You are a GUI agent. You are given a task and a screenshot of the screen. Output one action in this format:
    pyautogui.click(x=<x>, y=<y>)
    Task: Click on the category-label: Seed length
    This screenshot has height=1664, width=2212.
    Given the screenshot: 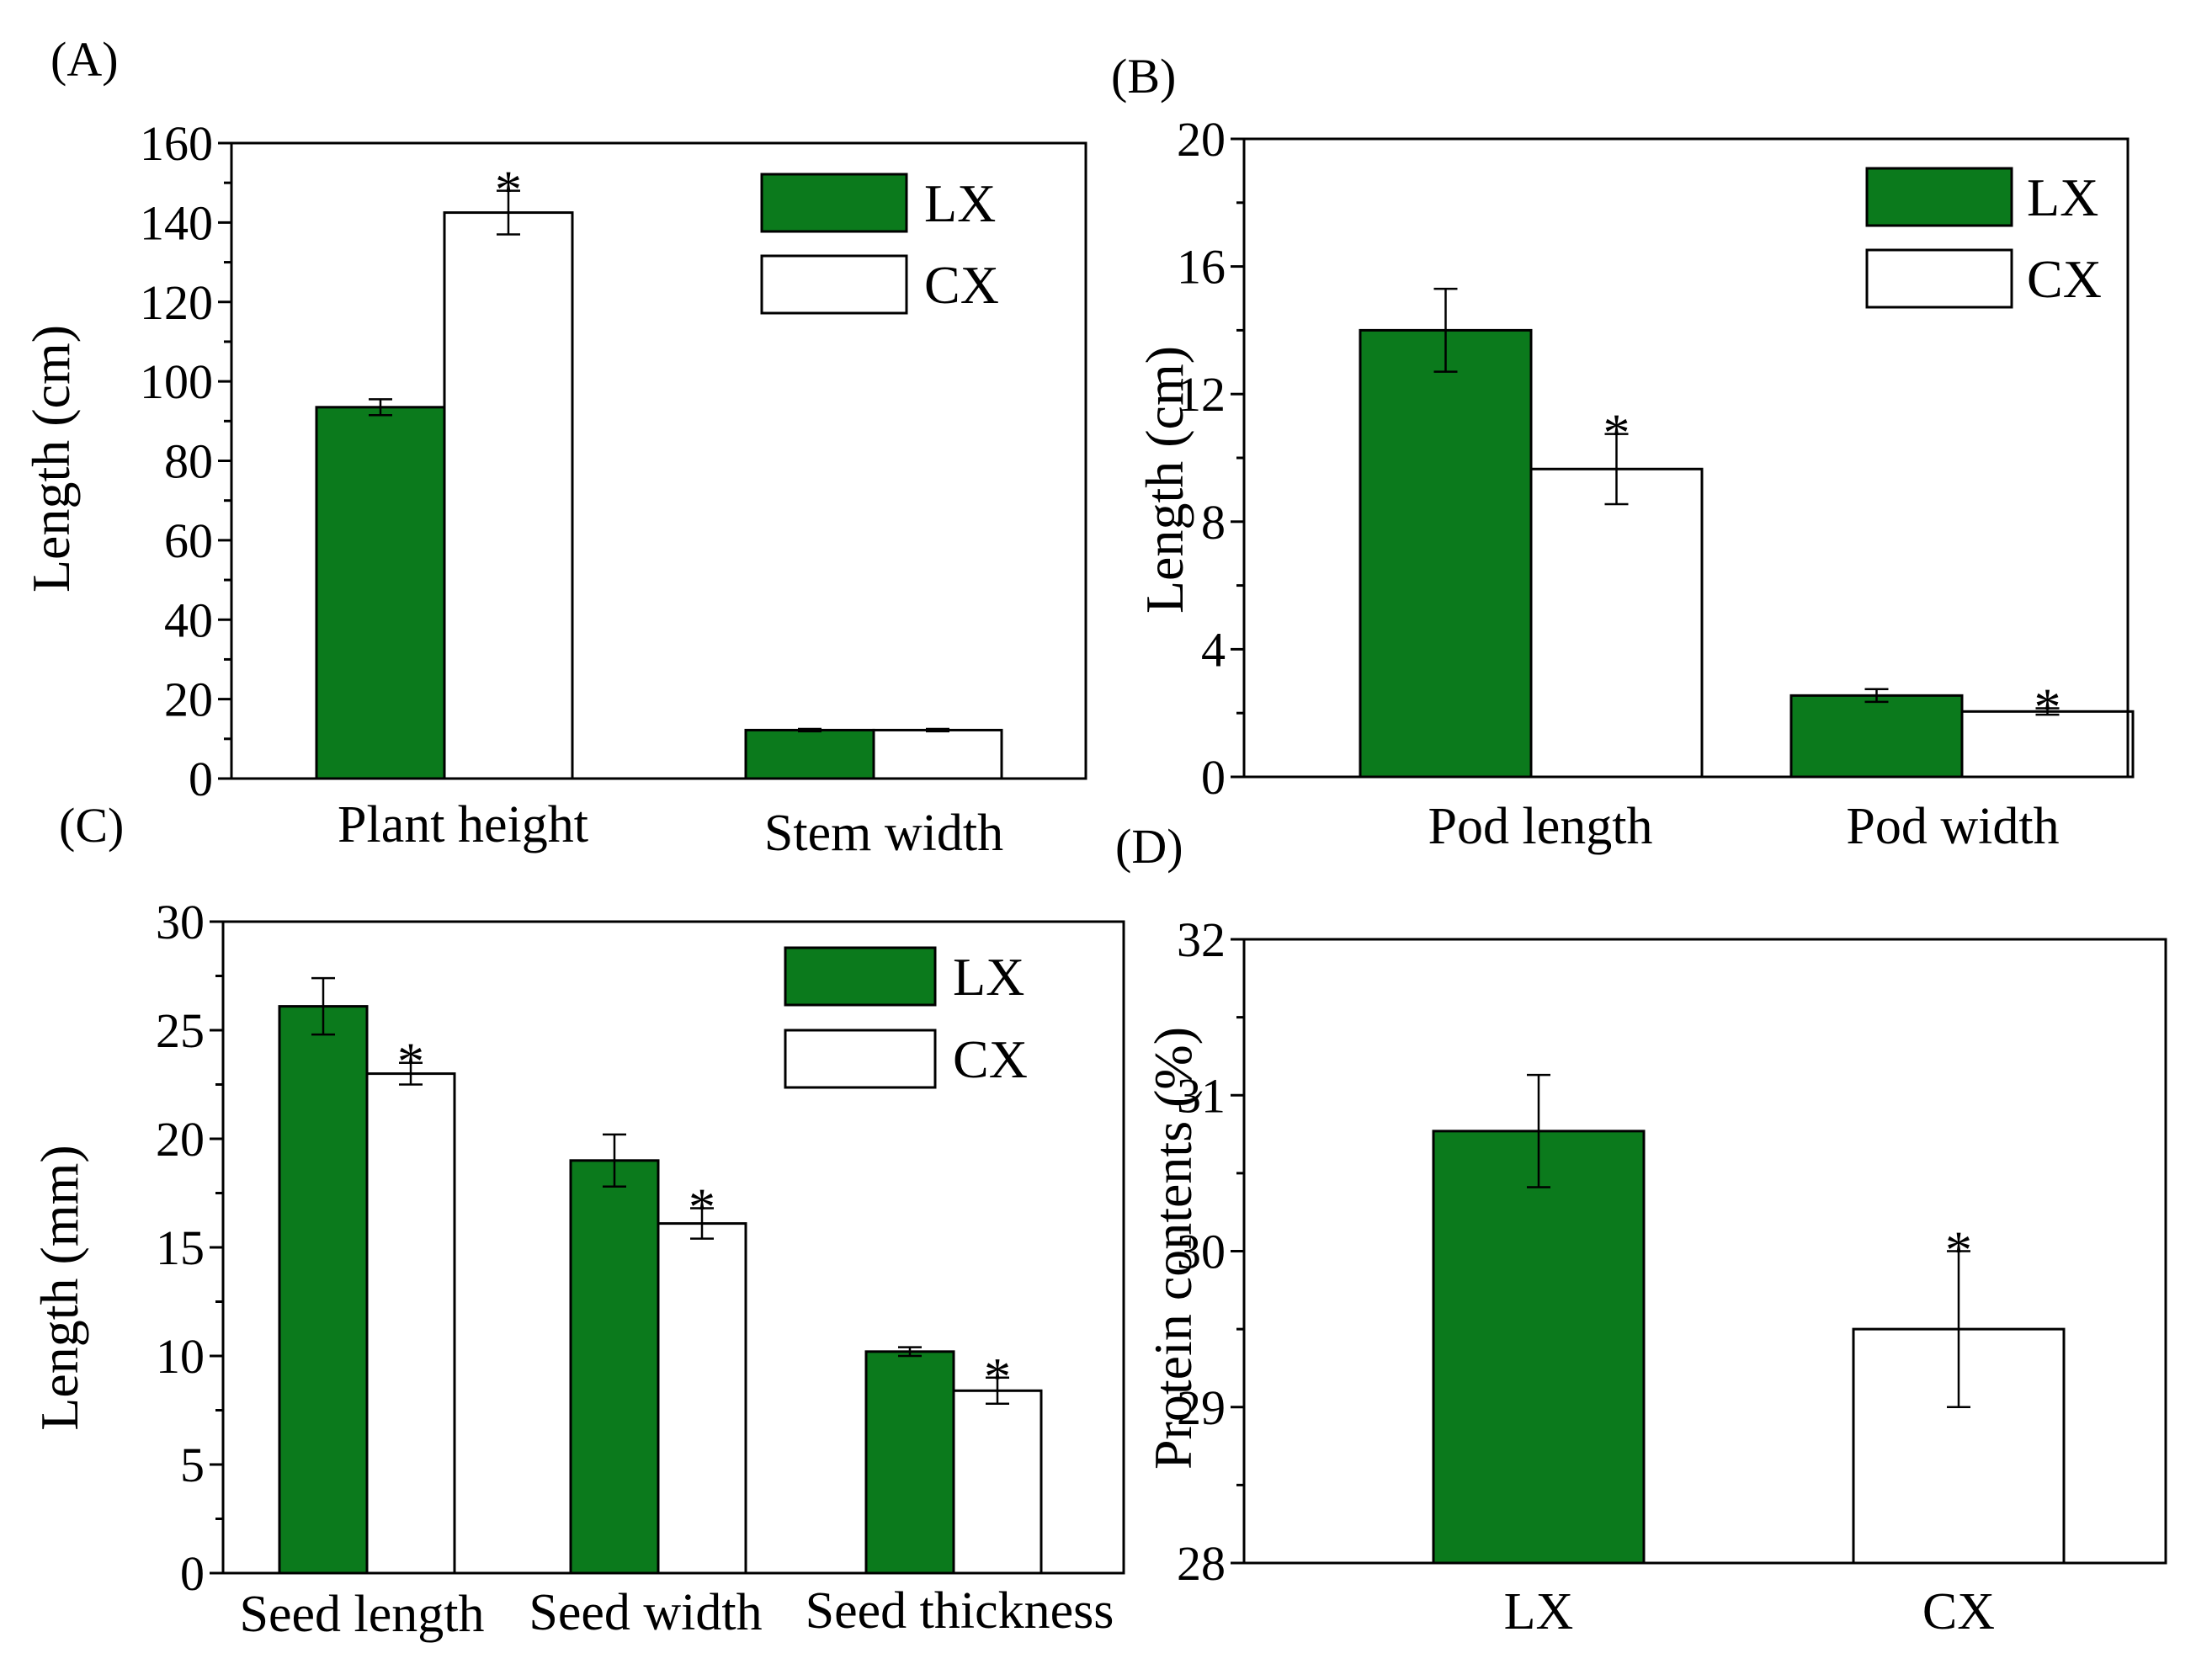 What is the action you would take?
    pyautogui.click(x=362, y=1614)
    